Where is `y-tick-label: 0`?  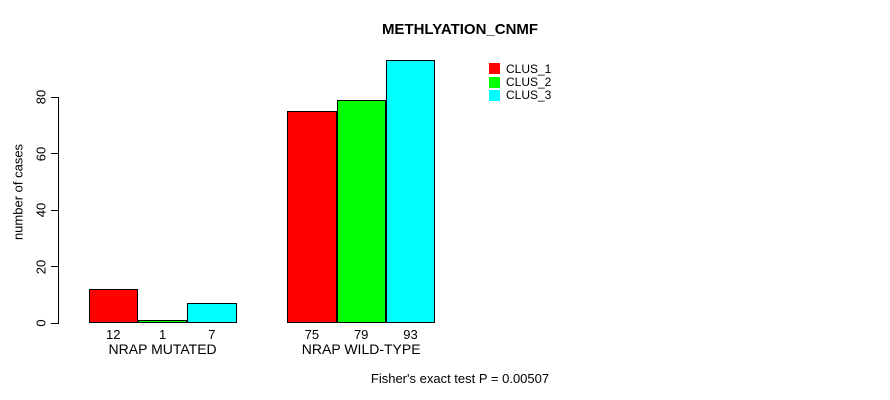 y-tick-label: 0 is located at coordinates (41, 323).